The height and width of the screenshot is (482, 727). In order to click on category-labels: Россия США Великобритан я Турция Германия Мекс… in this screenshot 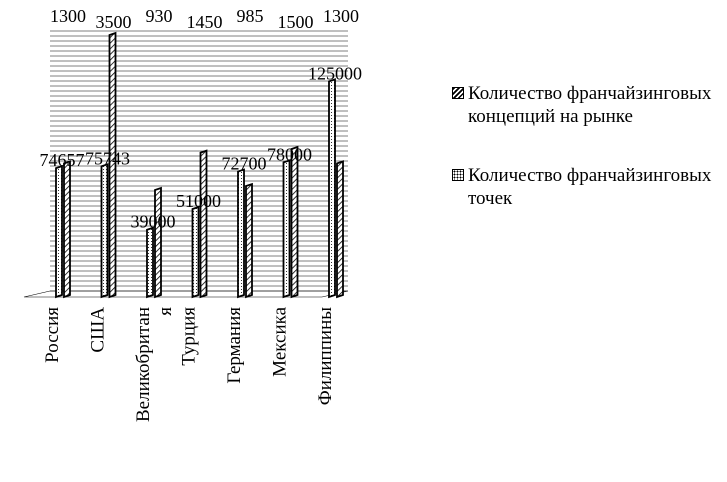, I will do `click(189, 364)`.